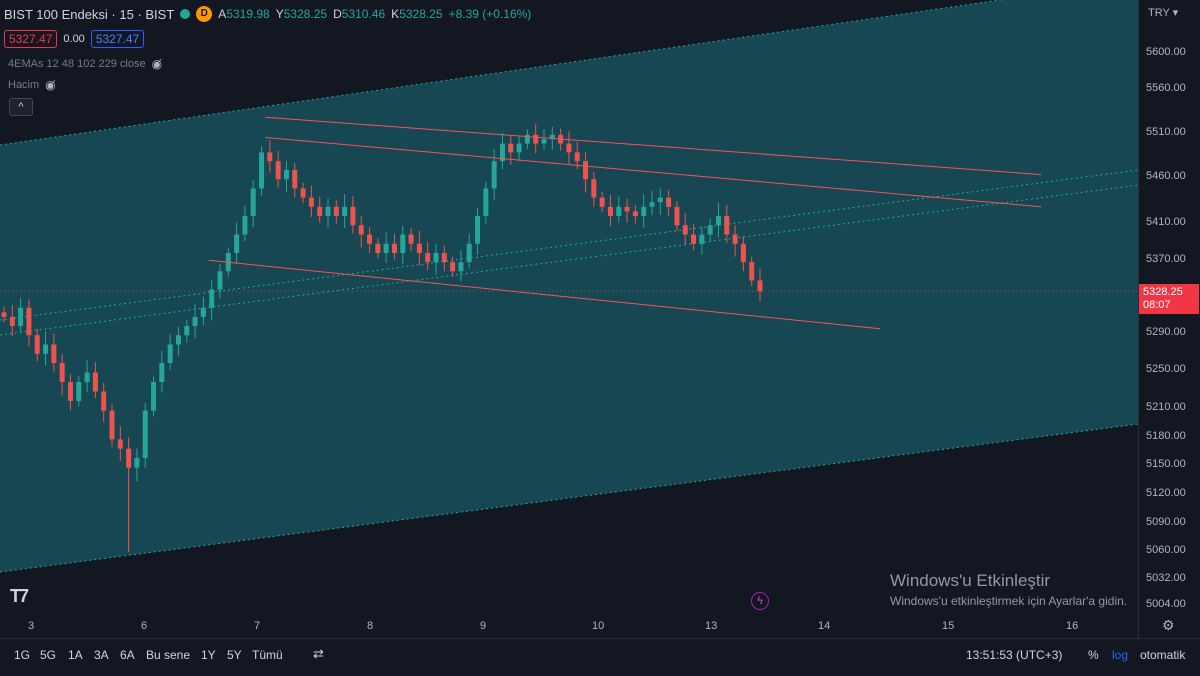 The image size is (1200, 676). I want to click on clock-display: 13:51:53 (UTC+3), so click(1014, 655).